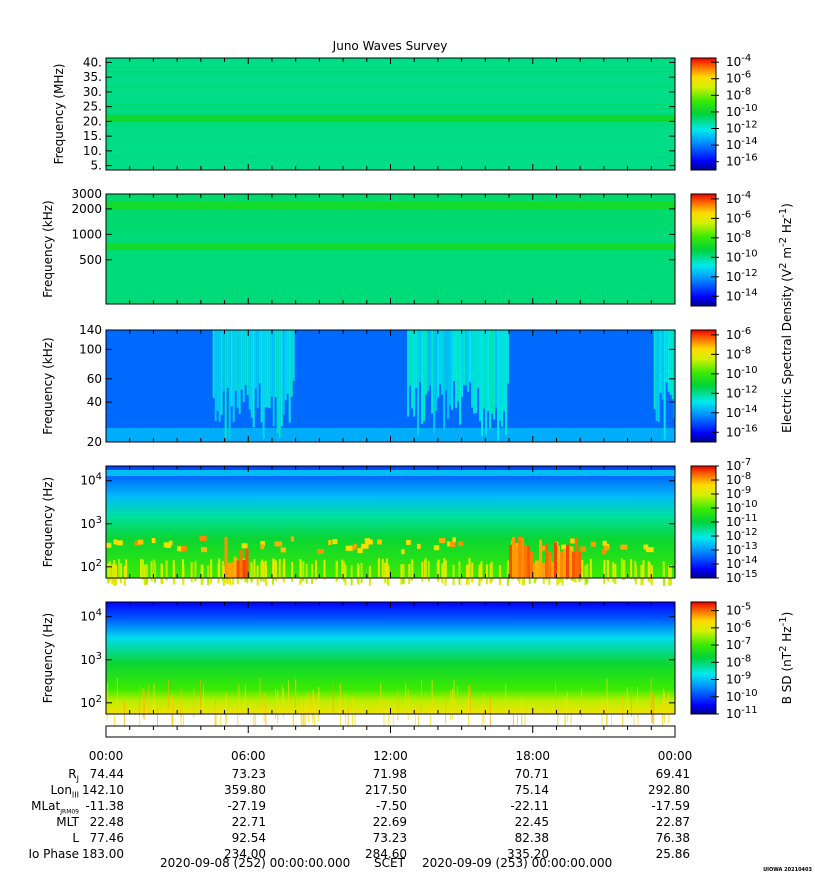 This screenshot has width=815, height=880. I want to click on y-tick-label: 500, so click(90, 260).